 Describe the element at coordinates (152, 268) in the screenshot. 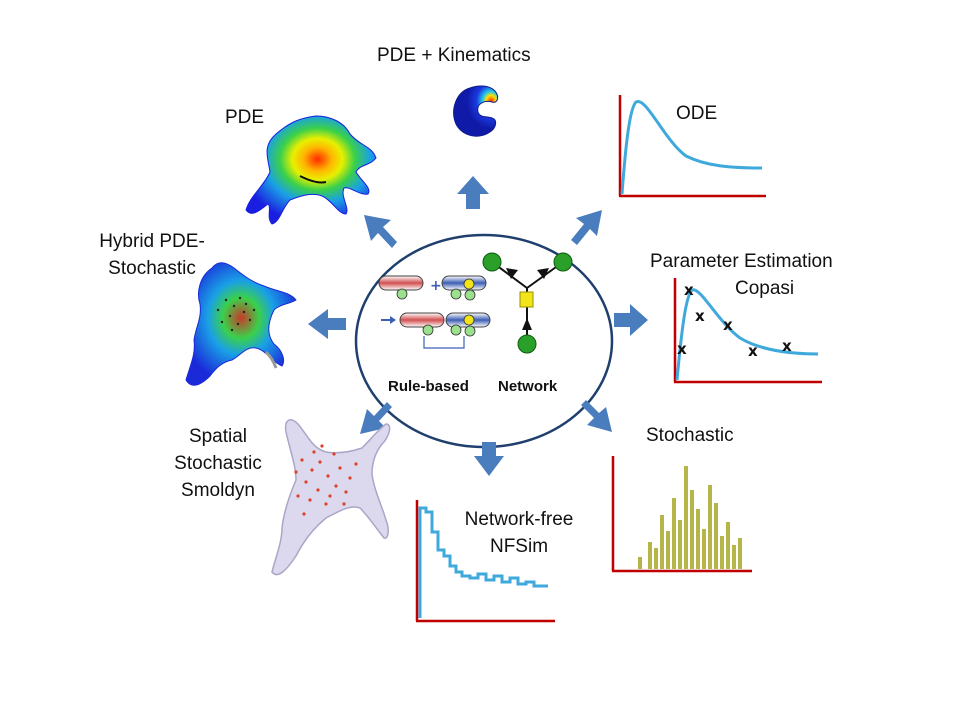

I see `hybrid-label-line-2: Stochastic` at that location.